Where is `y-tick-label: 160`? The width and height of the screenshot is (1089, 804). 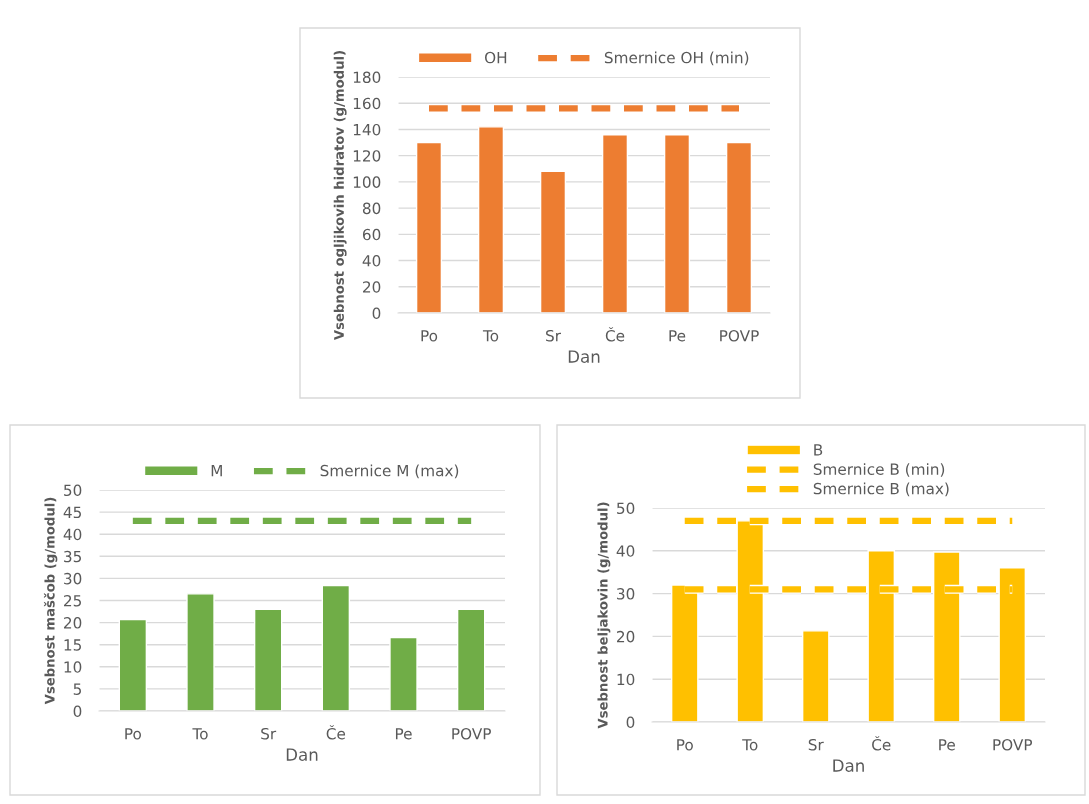 y-tick-label: 160 is located at coordinates (367, 103).